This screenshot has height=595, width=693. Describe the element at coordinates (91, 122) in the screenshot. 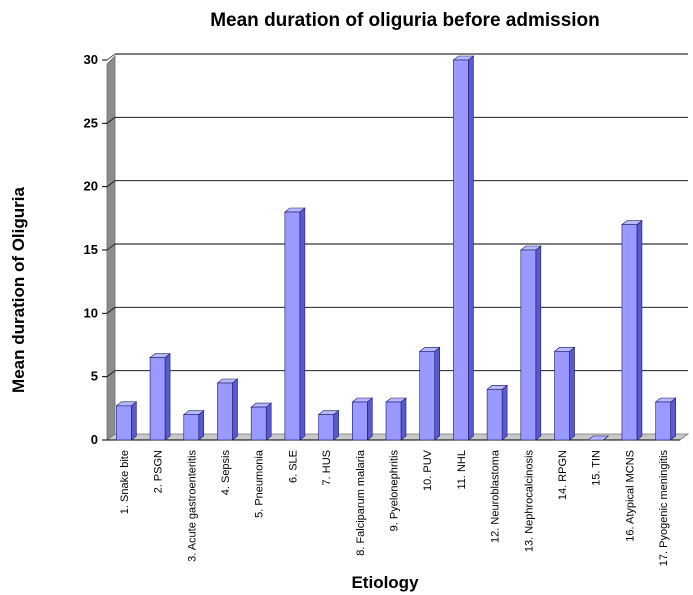

I see `y-tick-label: 25` at that location.